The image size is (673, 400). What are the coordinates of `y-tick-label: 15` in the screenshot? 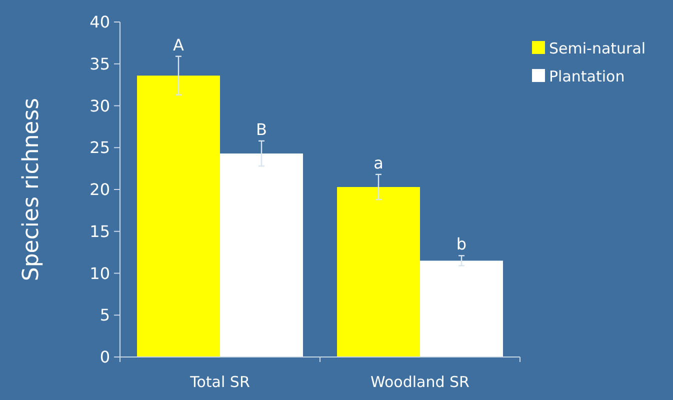 It's located at (100, 231).